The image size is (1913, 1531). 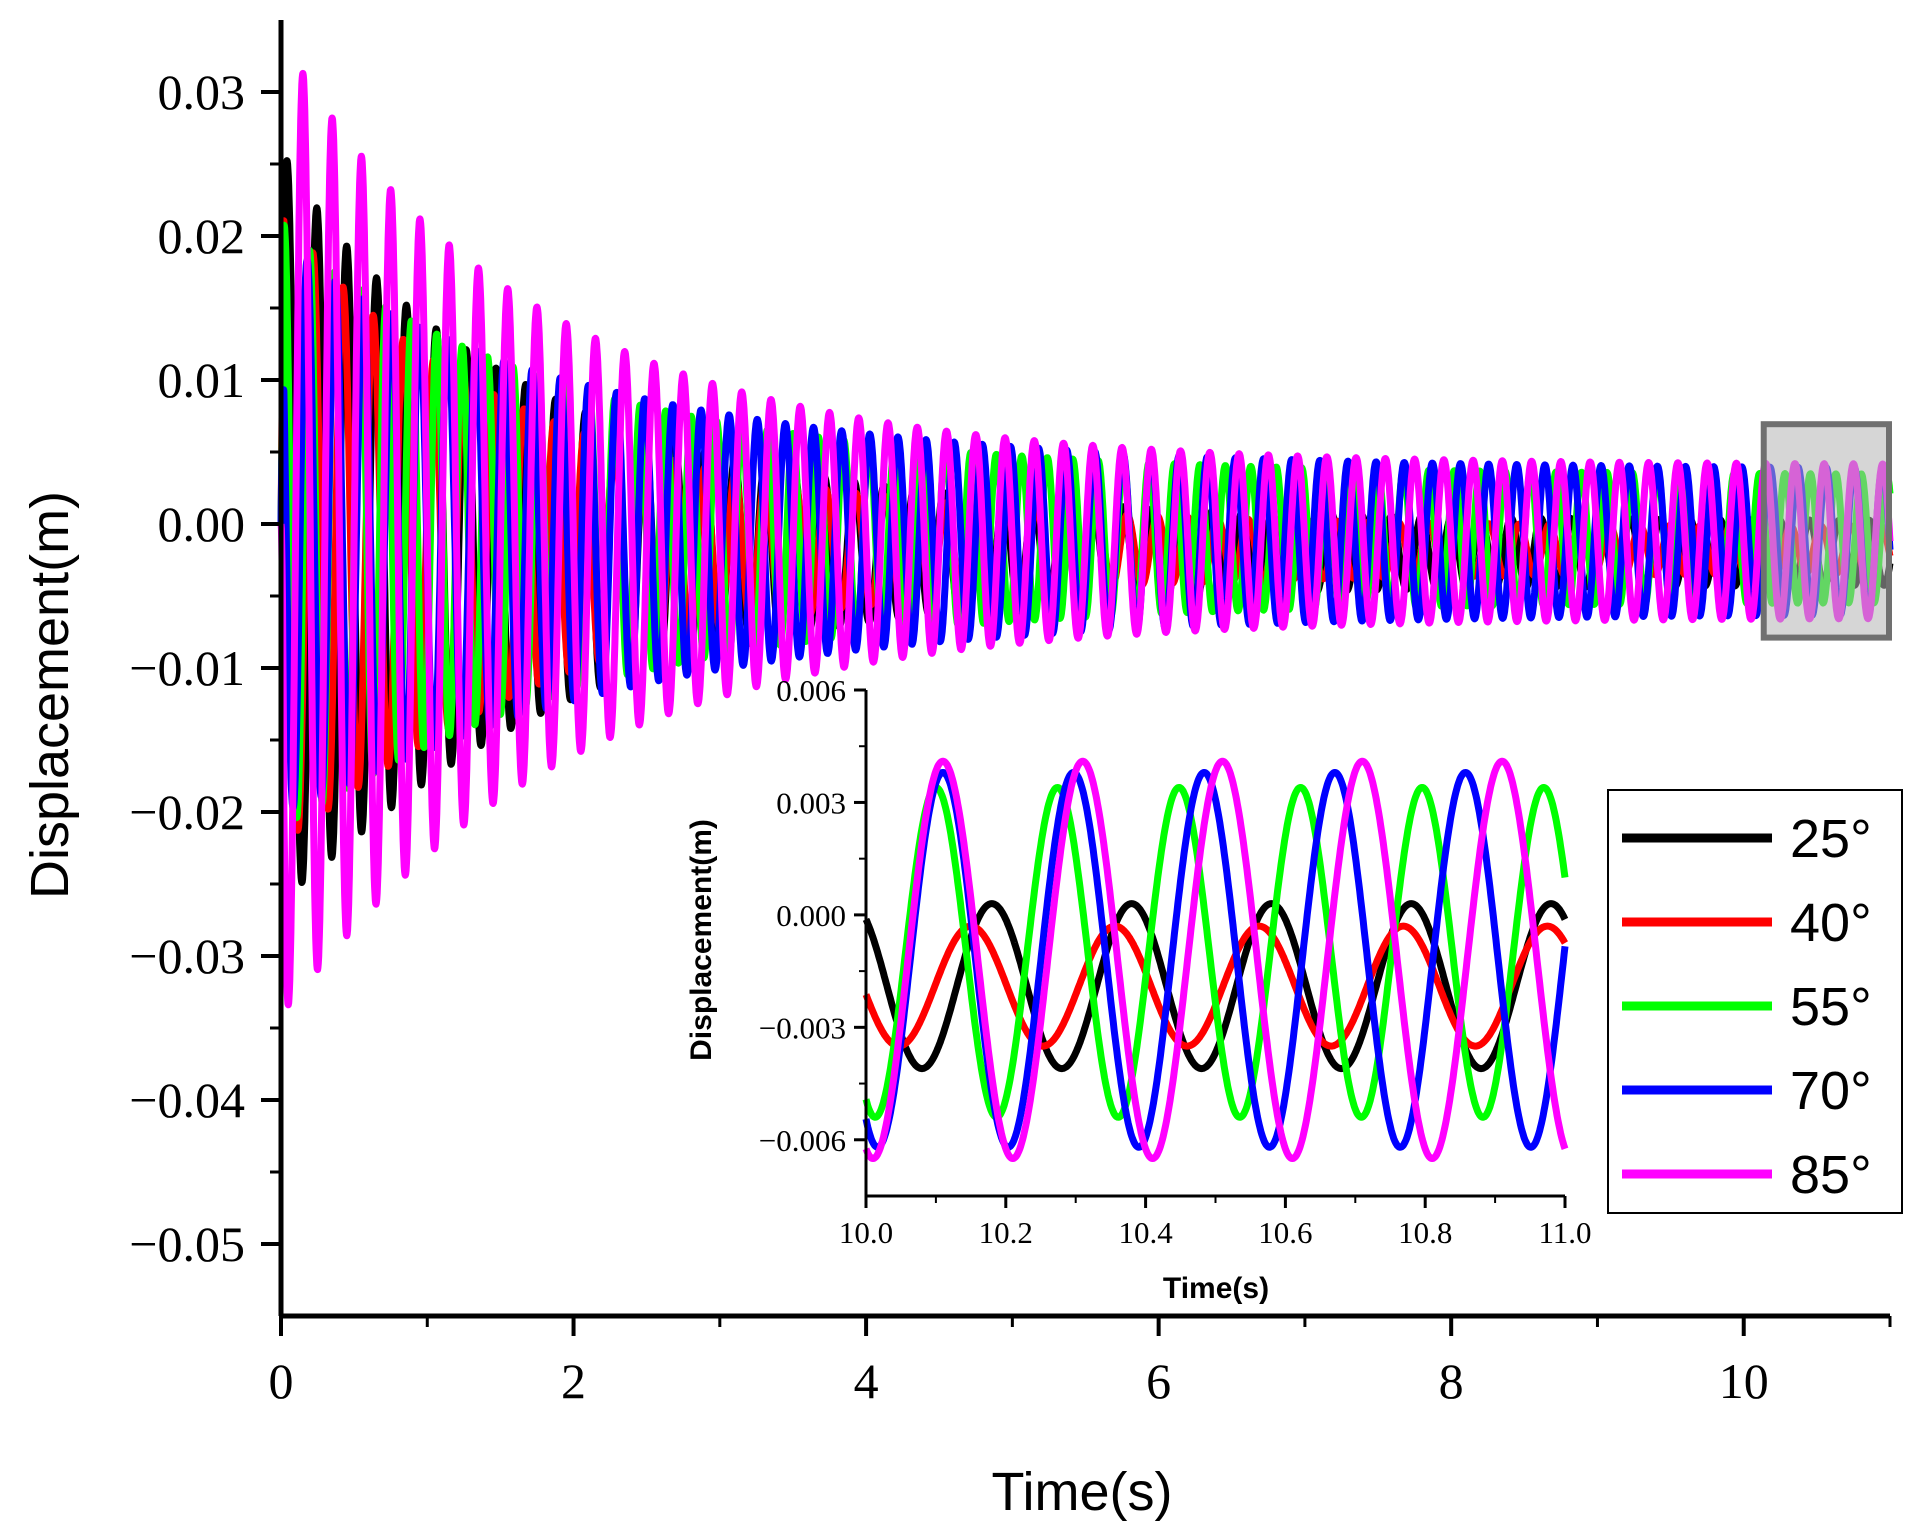 I want to click on main-y-tick-label: 0.01, so click(x=202, y=380).